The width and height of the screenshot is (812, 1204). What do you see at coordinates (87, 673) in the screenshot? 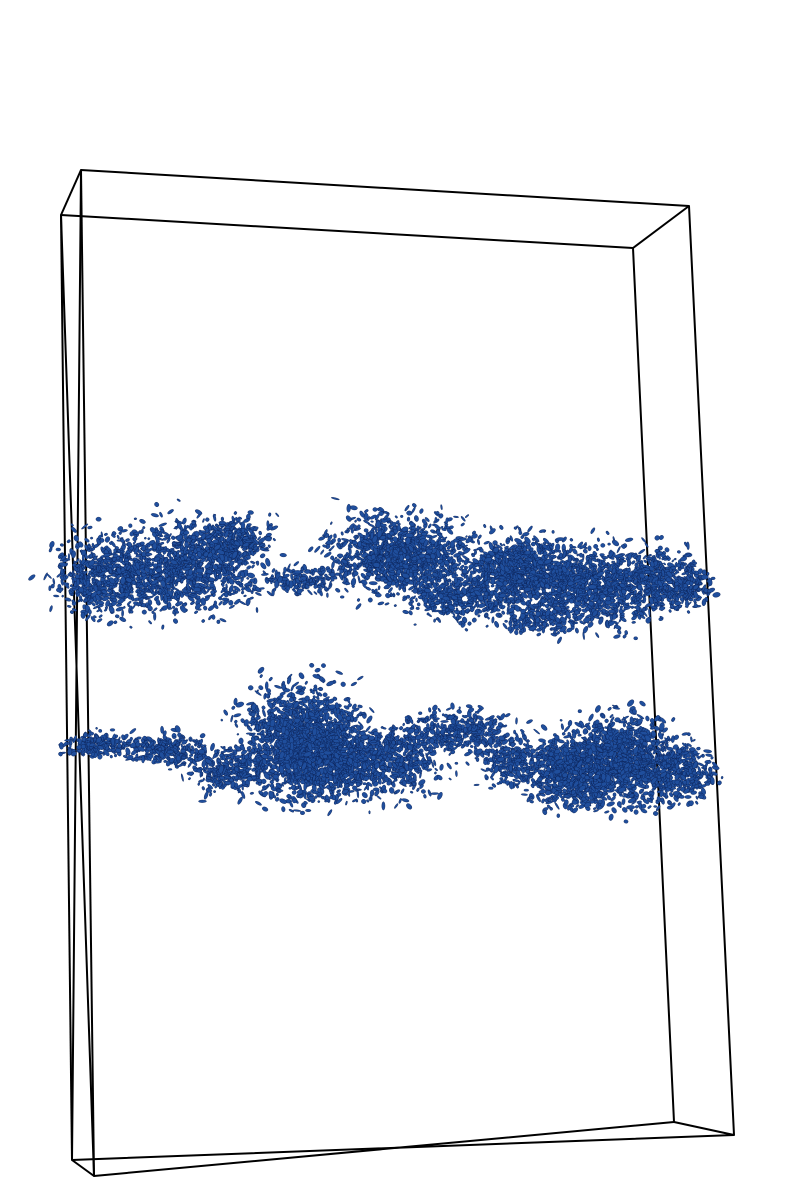
I see `box-edge-inner-left` at bounding box center [87, 673].